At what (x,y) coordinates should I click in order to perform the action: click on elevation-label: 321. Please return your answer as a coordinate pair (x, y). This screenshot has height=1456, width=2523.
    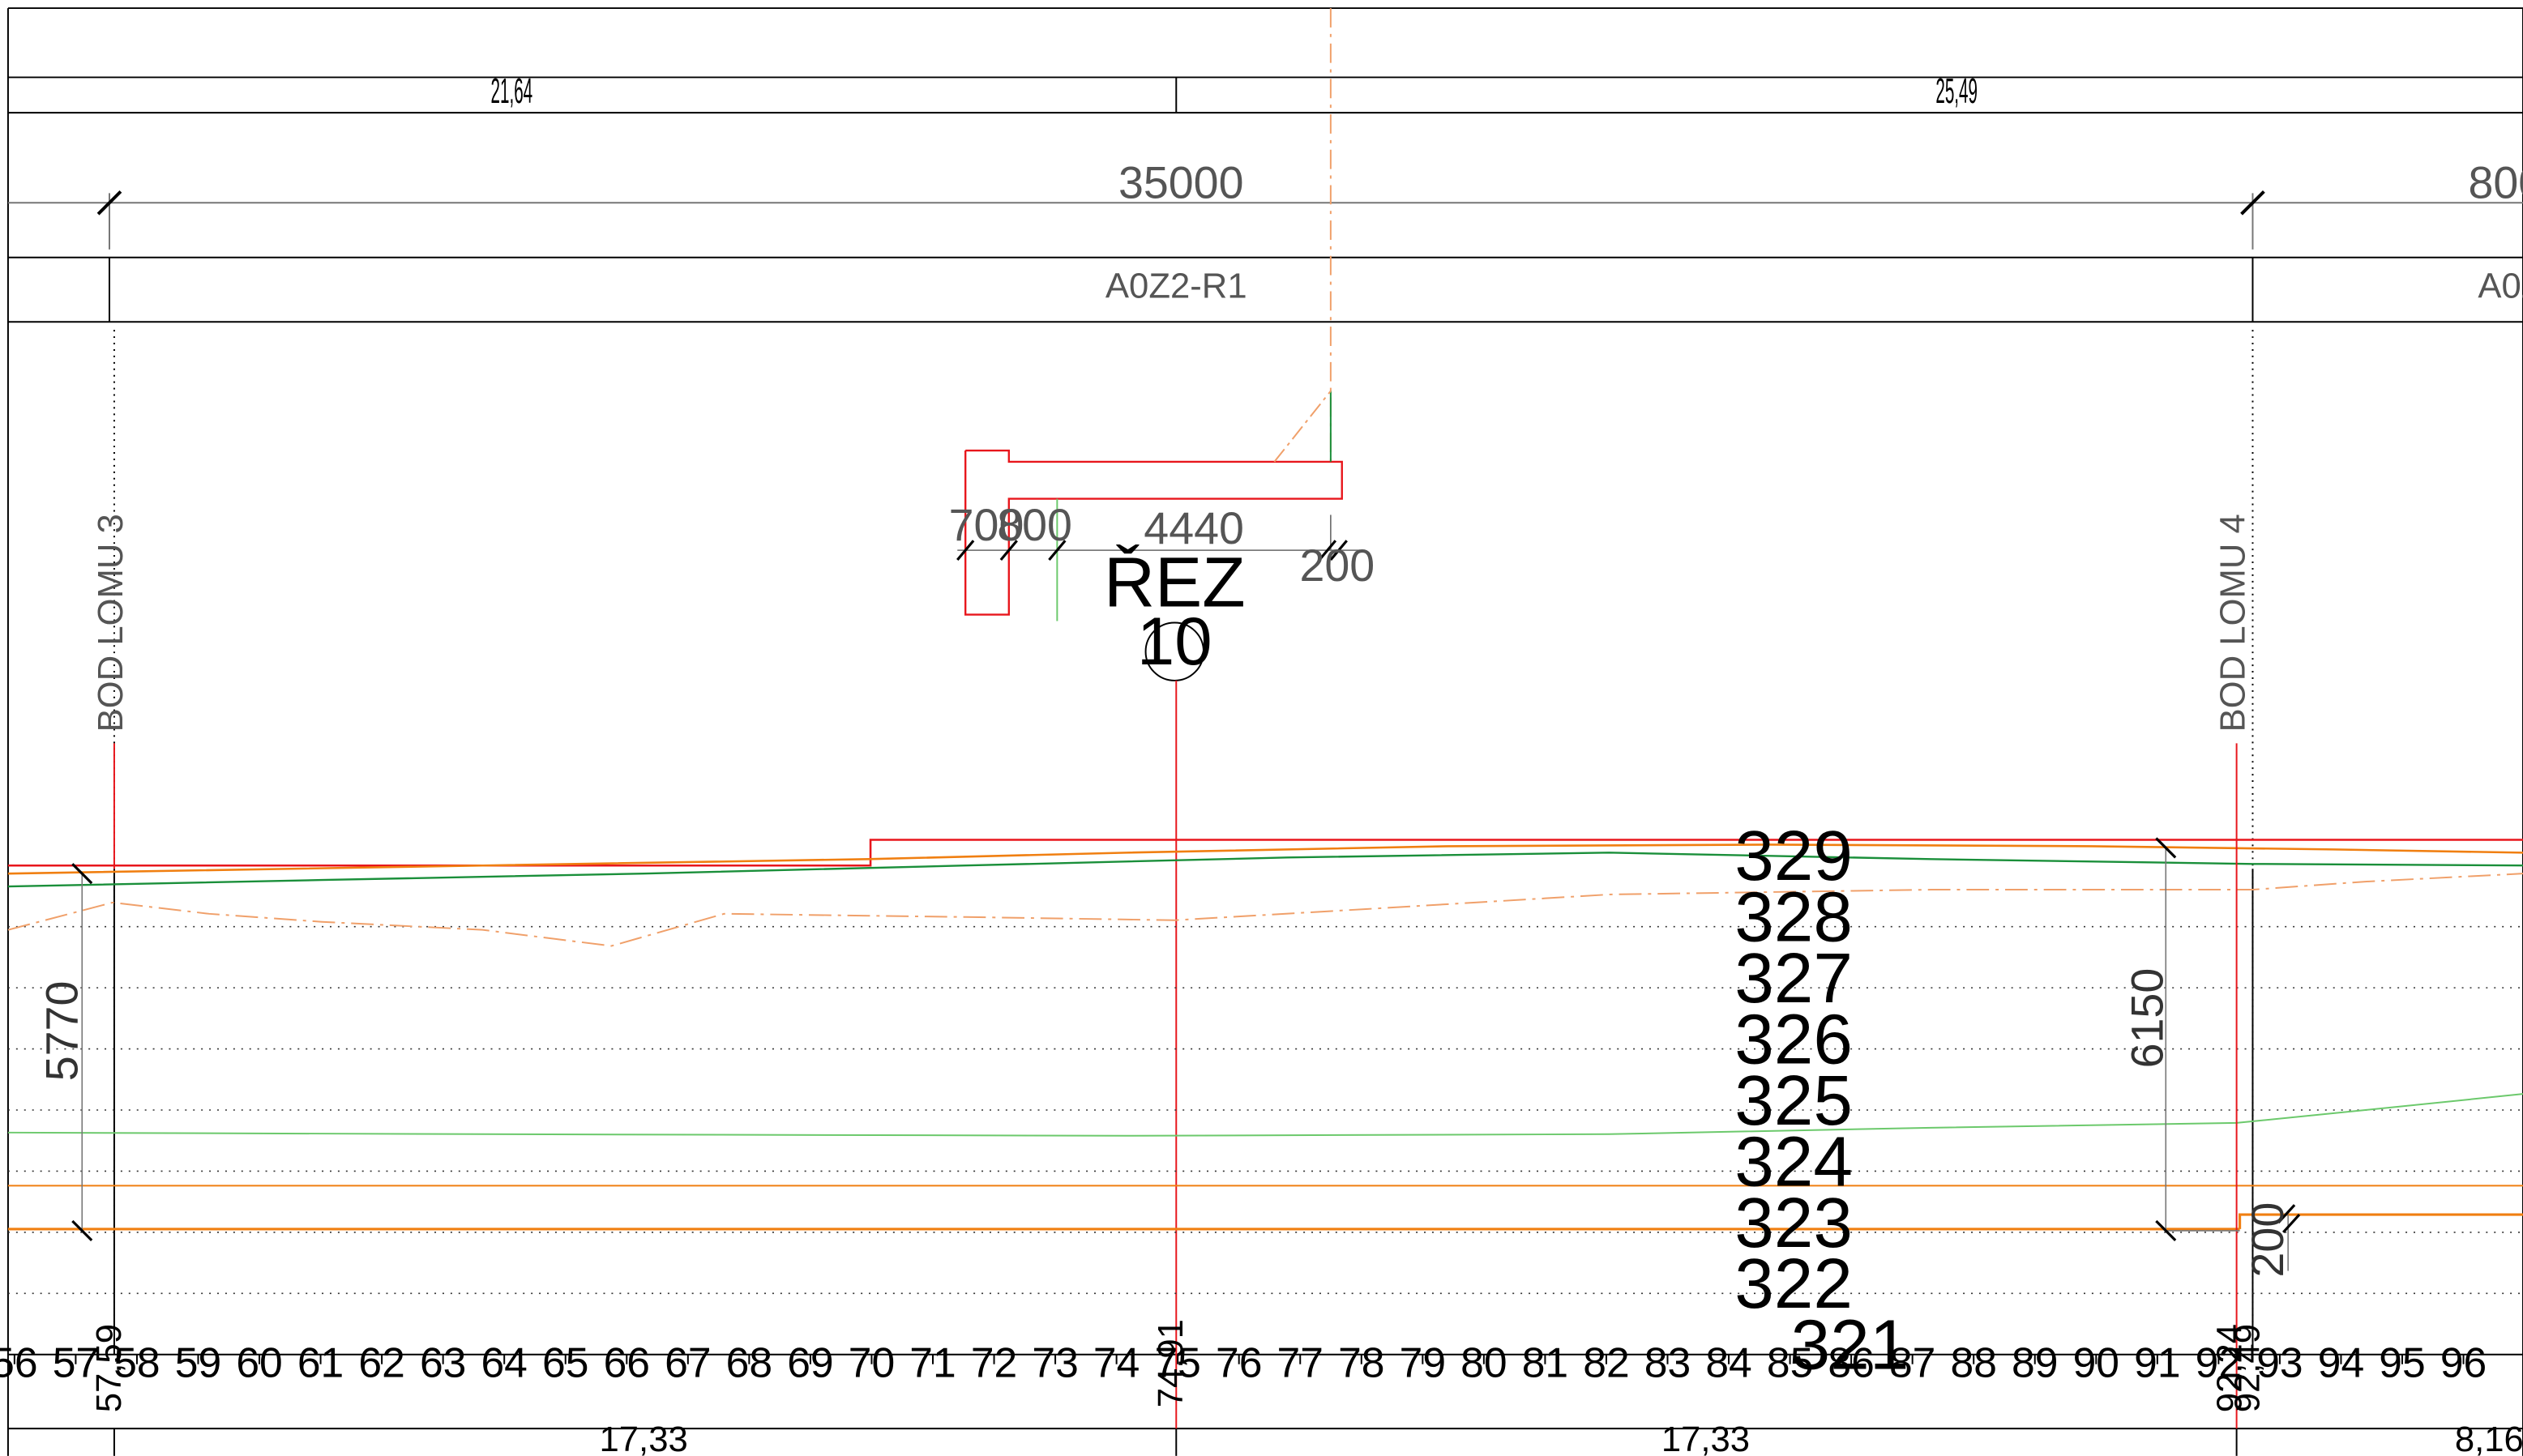
    Looking at the image, I should click on (1850, 1345).